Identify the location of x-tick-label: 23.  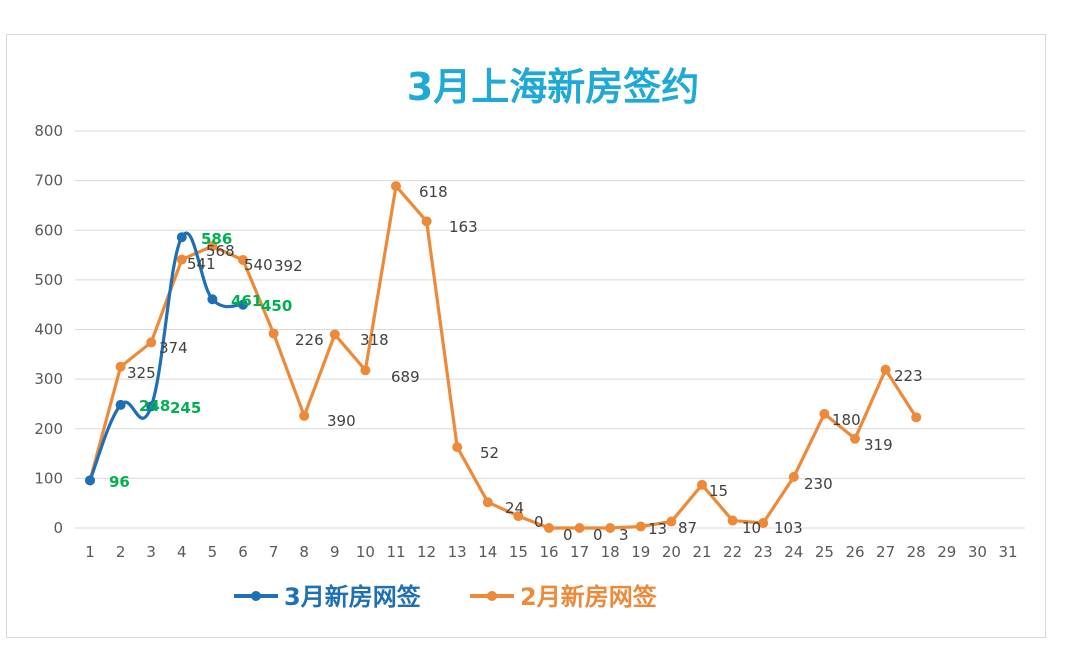
(763, 552).